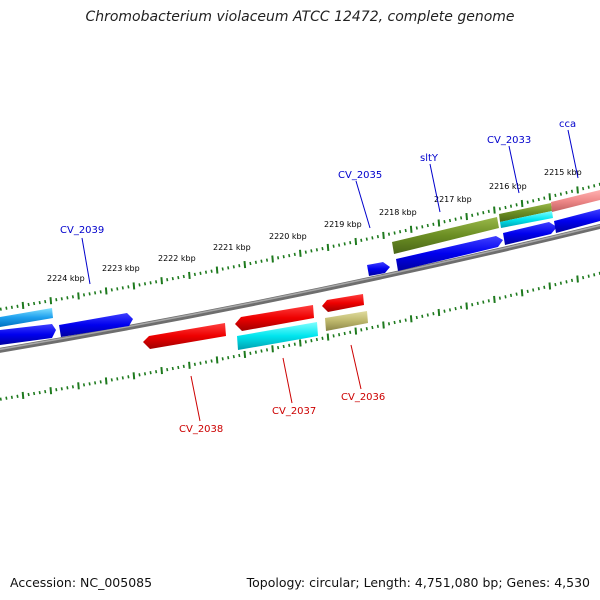 The width and height of the screenshot is (600, 600). Describe the element at coordinates (288, 236) in the screenshot. I see `kbp-label-2220: 2220 kbp` at that location.